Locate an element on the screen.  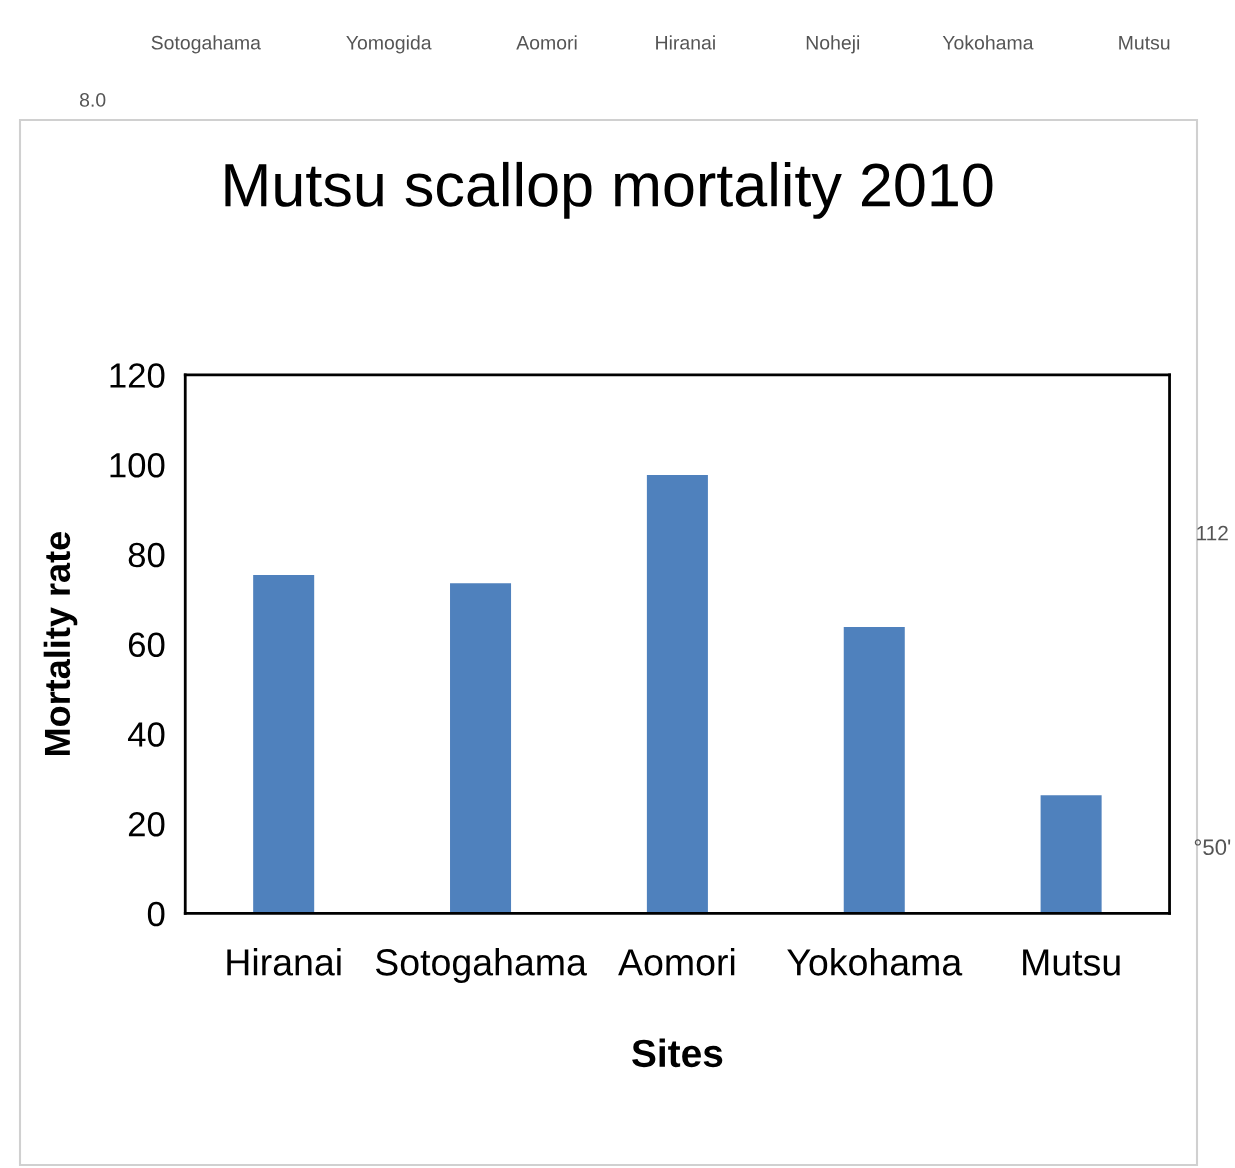
text: Noheji is located at coordinates (833, 44).